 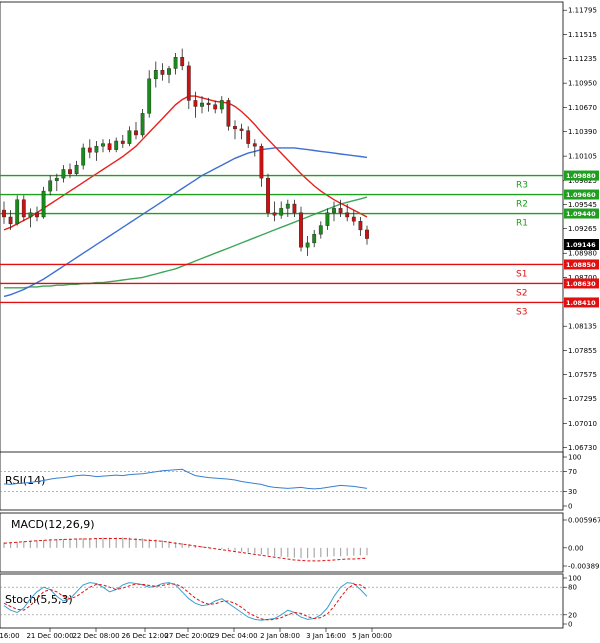 I want to click on macd-panel-border, so click(x=282, y=542).